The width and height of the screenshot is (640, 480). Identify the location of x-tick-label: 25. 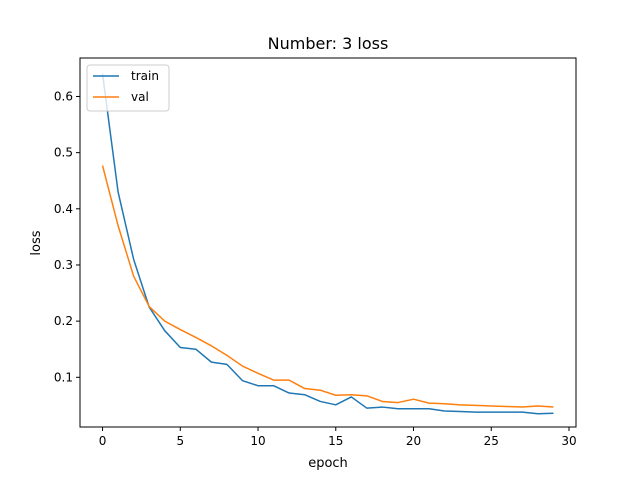
(491, 441).